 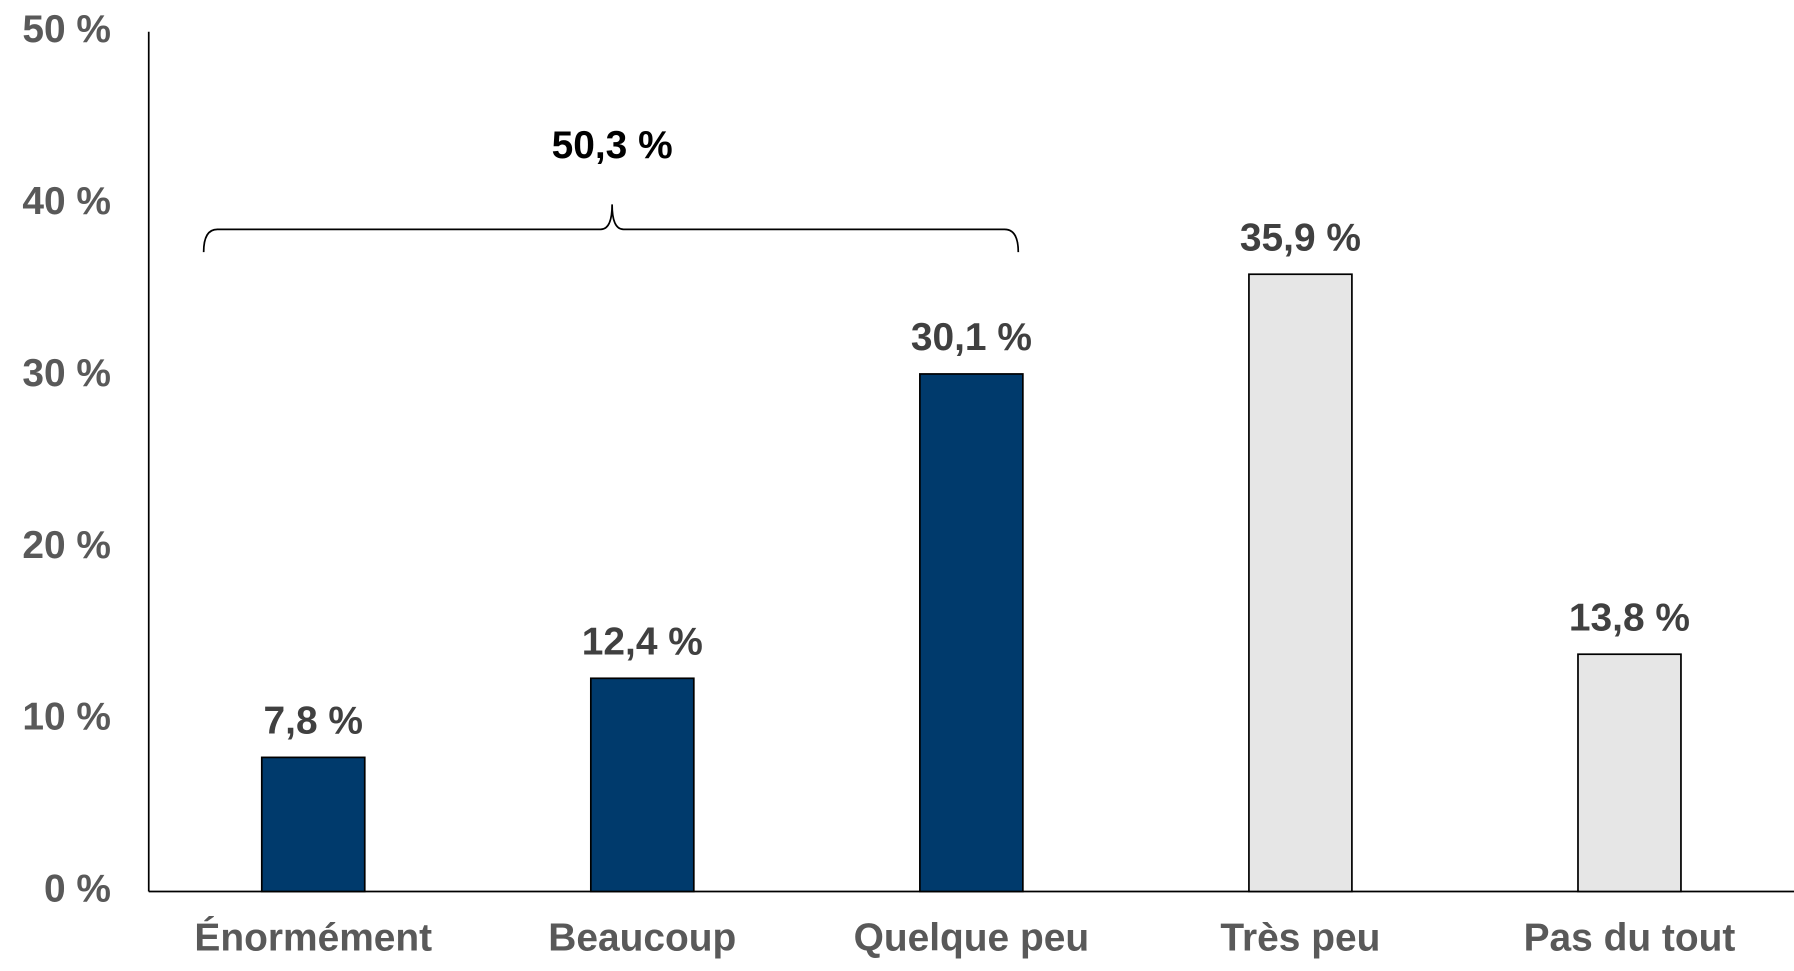 I want to click on x-tick-label: Pas du tout, so click(x=1630, y=938).